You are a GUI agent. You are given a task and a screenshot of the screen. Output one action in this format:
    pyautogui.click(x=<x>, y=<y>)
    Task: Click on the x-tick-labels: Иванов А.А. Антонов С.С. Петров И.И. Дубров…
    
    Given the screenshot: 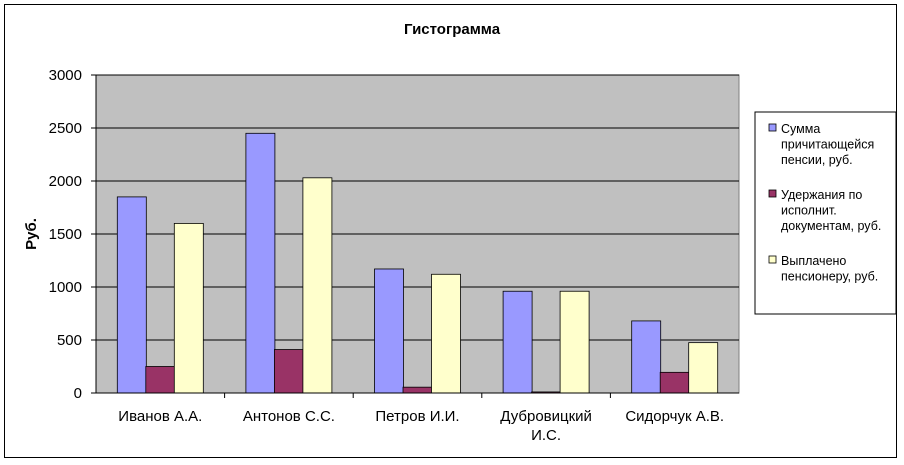 What is the action you would take?
    pyautogui.click(x=421, y=418)
    